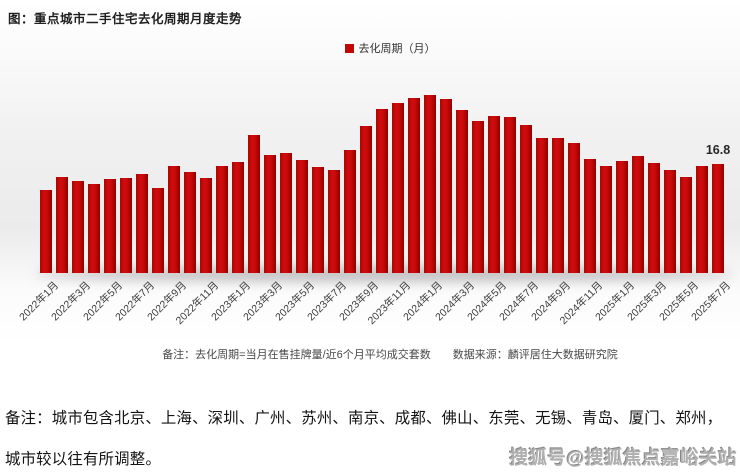  Describe the element at coordinates (296, 355) in the screenshot. I see `chart-note: 备注：去化周期=当月在售挂牌量/近6个月平均成交套数` at that location.